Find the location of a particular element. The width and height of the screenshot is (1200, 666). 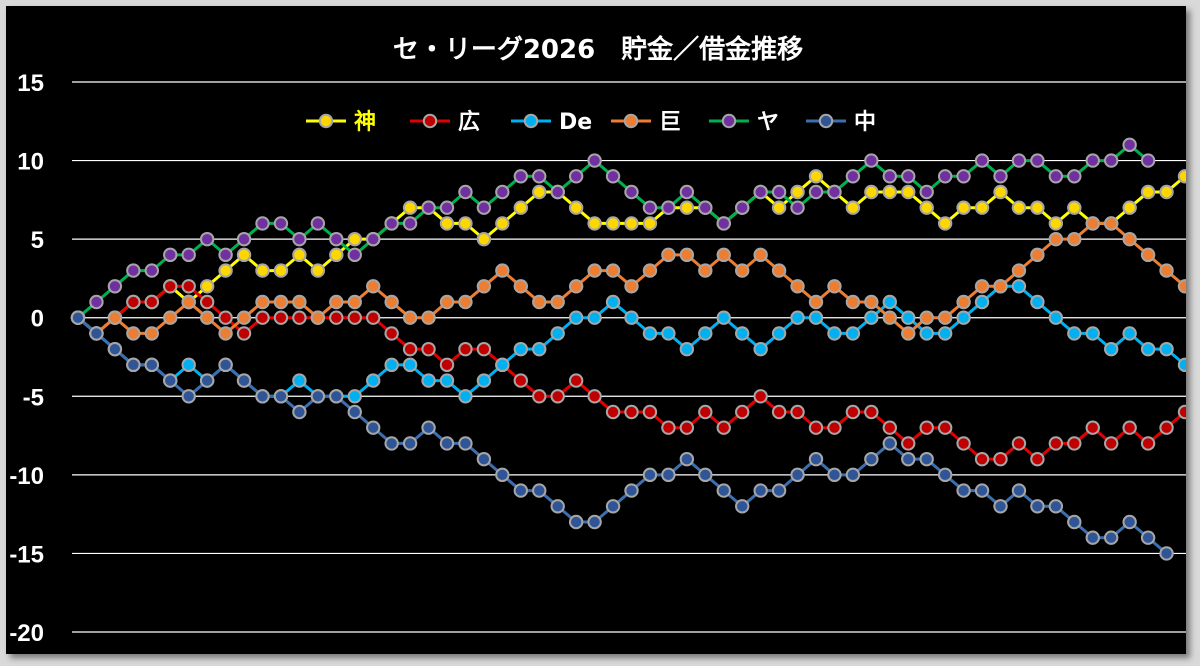

y-tick-label: 0 is located at coordinates (37, 319).